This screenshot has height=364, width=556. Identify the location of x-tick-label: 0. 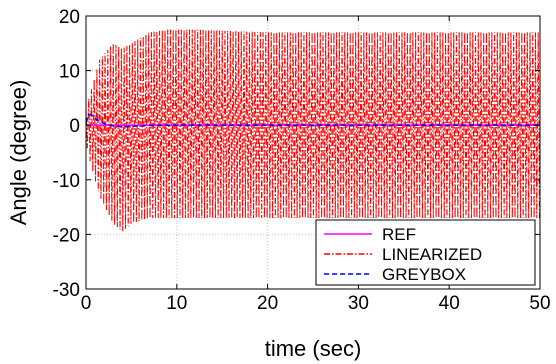
(86, 303).